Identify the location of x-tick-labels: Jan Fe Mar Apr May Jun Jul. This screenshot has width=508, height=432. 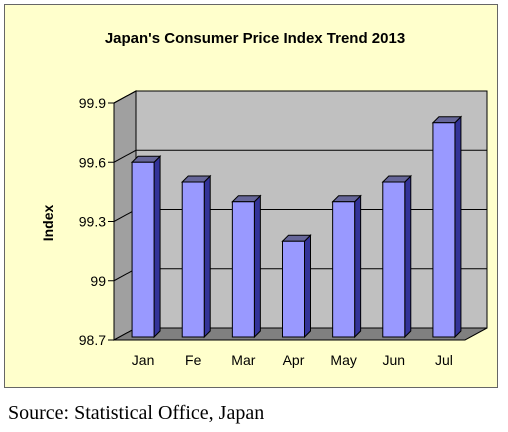
(292, 360).